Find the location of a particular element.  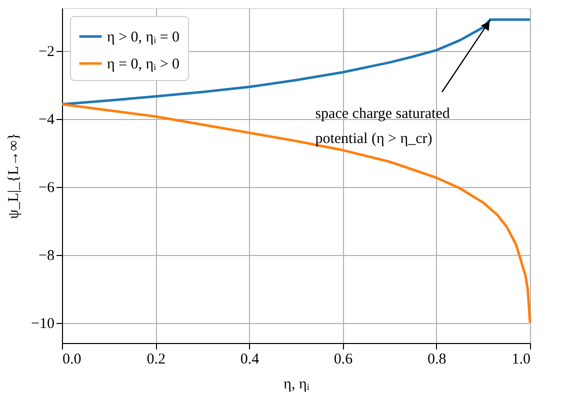

y-tick-label: −4 is located at coordinates (46, 120).